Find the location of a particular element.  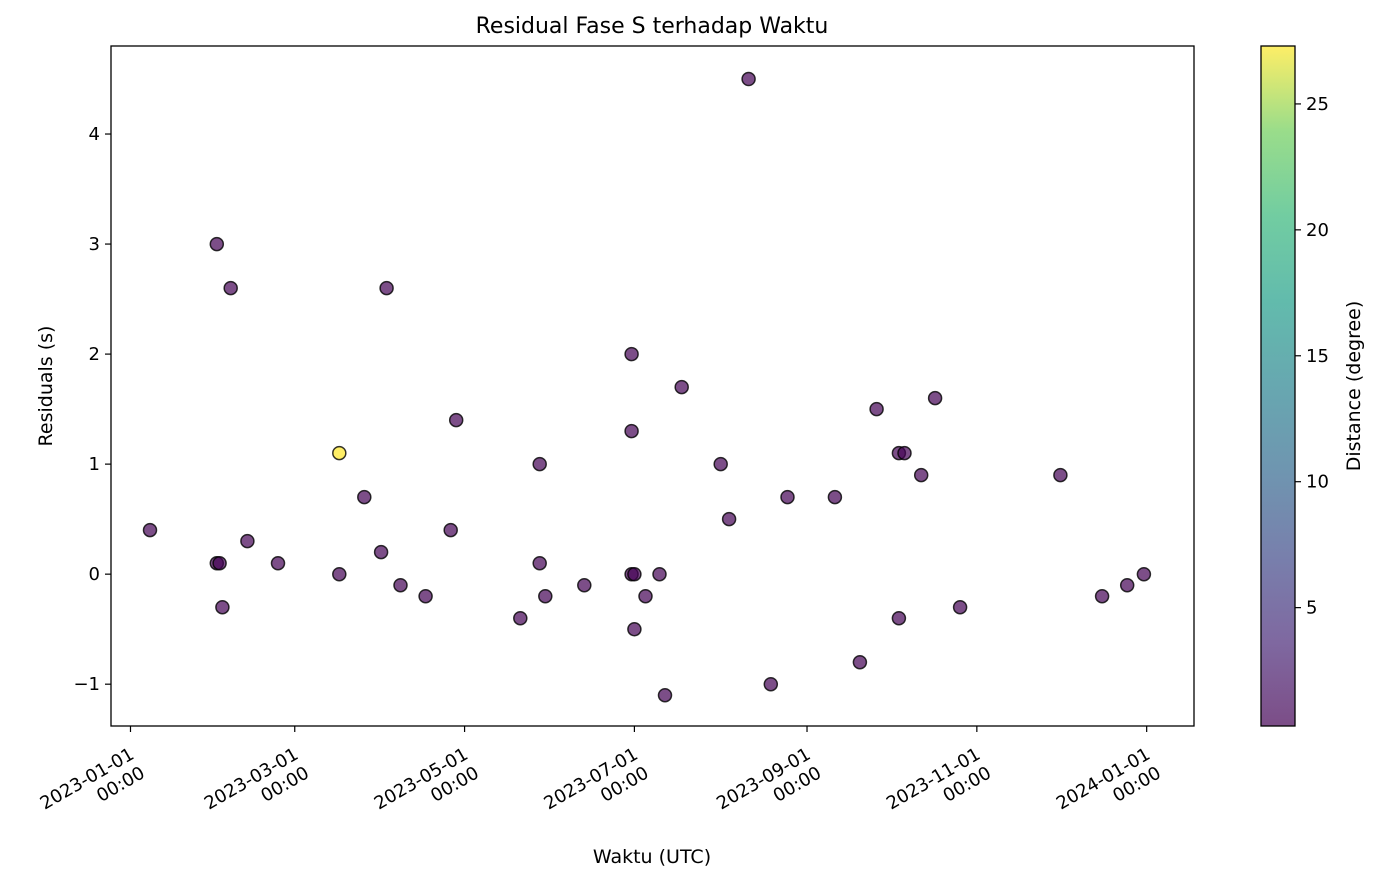

y-tick-label: 4 is located at coordinates (94, 134).